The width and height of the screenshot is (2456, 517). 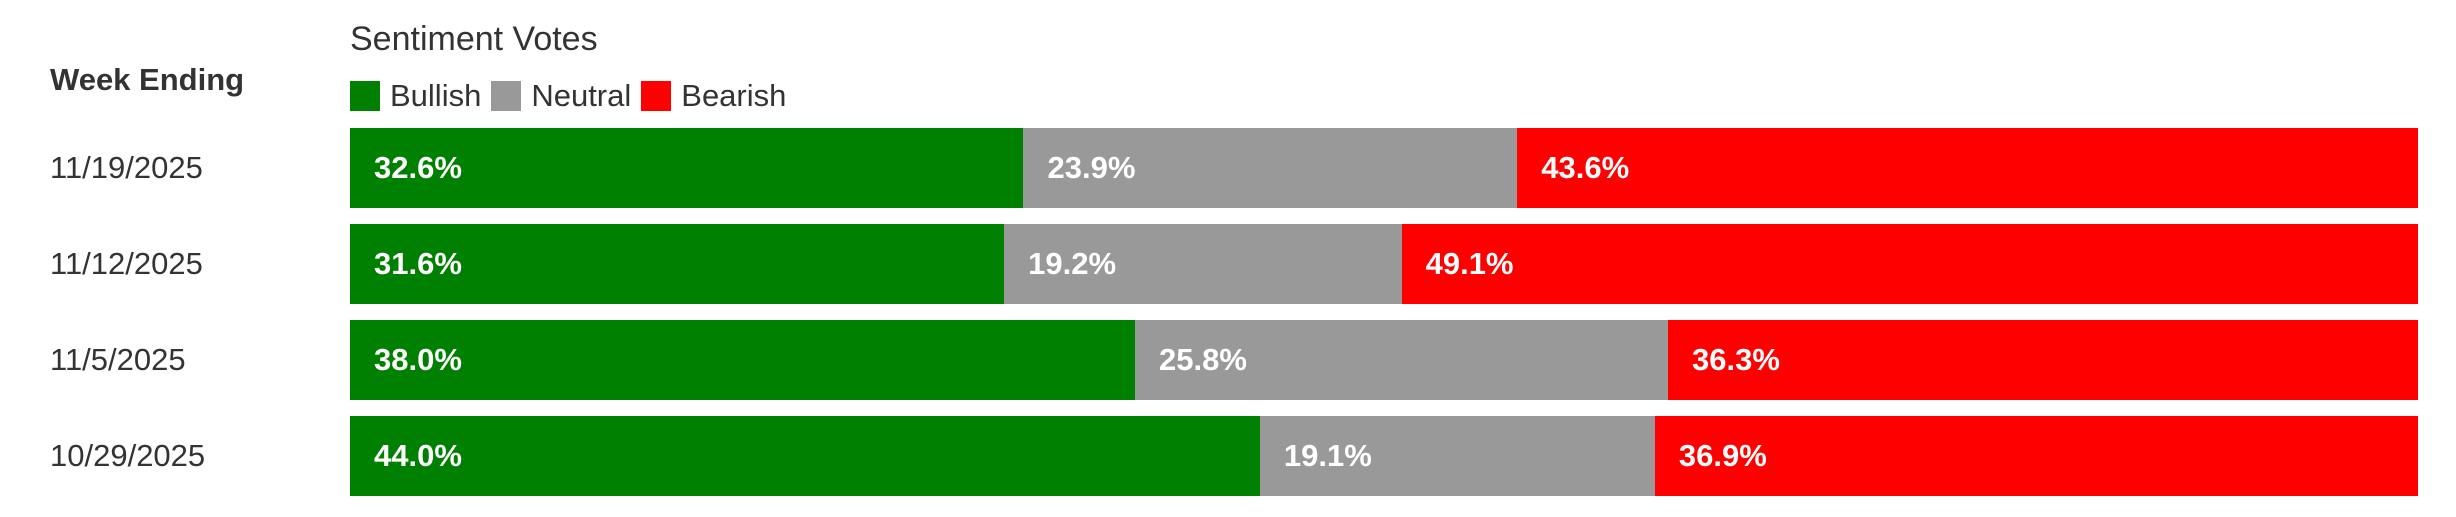 I want to click on legend-swatch-bearish, so click(x=656, y=96).